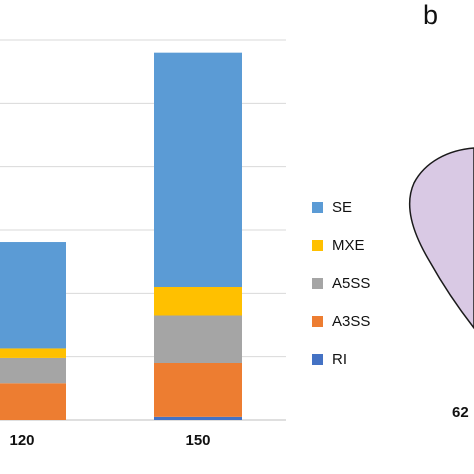 The image size is (474, 474). Describe the element at coordinates (342, 207) in the screenshot. I see `legend-label-se: SE` at that location.